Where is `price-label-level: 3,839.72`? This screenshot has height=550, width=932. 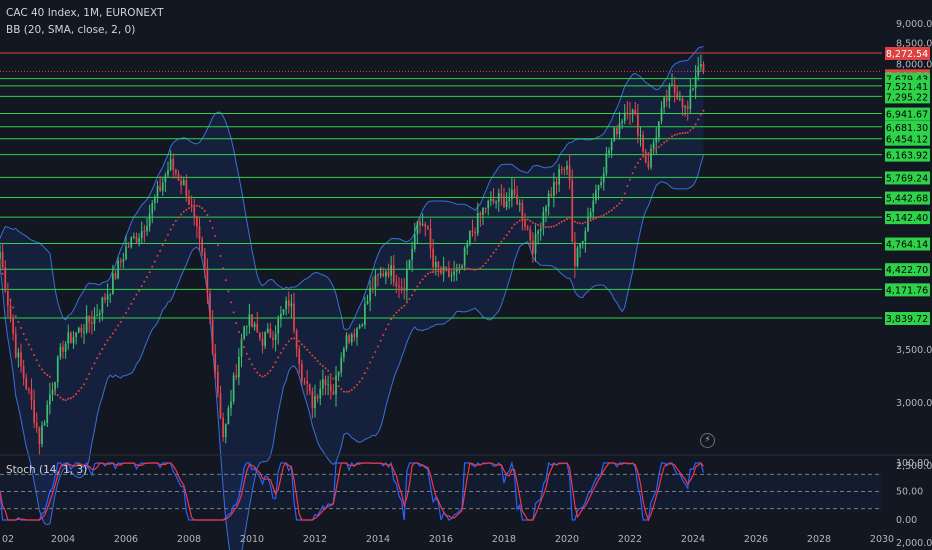
price-label-level: 3,839.72 is located at coordinates (907, 318).